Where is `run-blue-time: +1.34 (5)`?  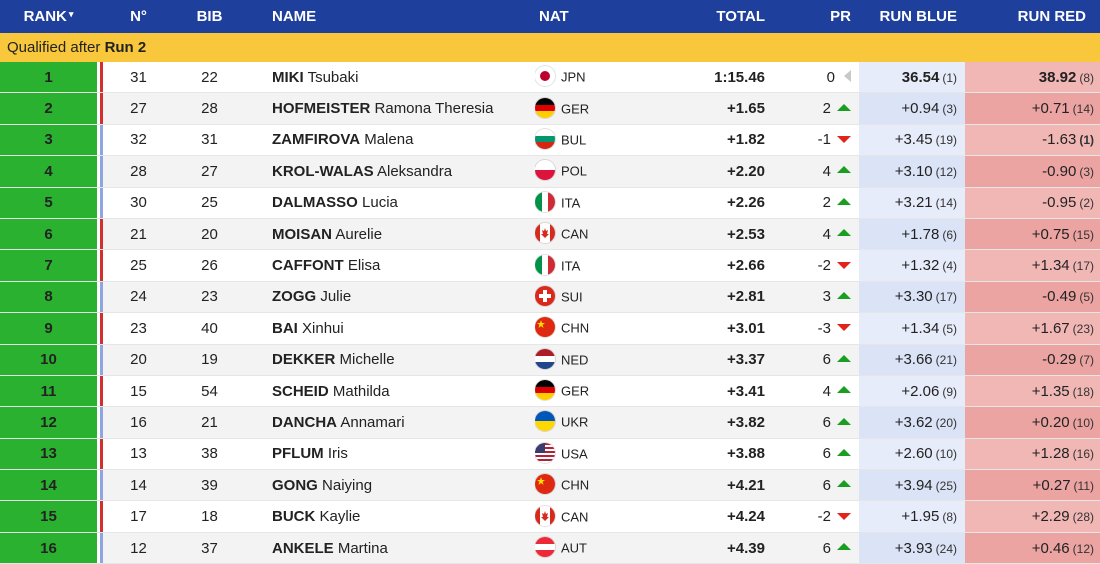 run-blue-time: +1.34 (5) is located at coordinates (912, 328).